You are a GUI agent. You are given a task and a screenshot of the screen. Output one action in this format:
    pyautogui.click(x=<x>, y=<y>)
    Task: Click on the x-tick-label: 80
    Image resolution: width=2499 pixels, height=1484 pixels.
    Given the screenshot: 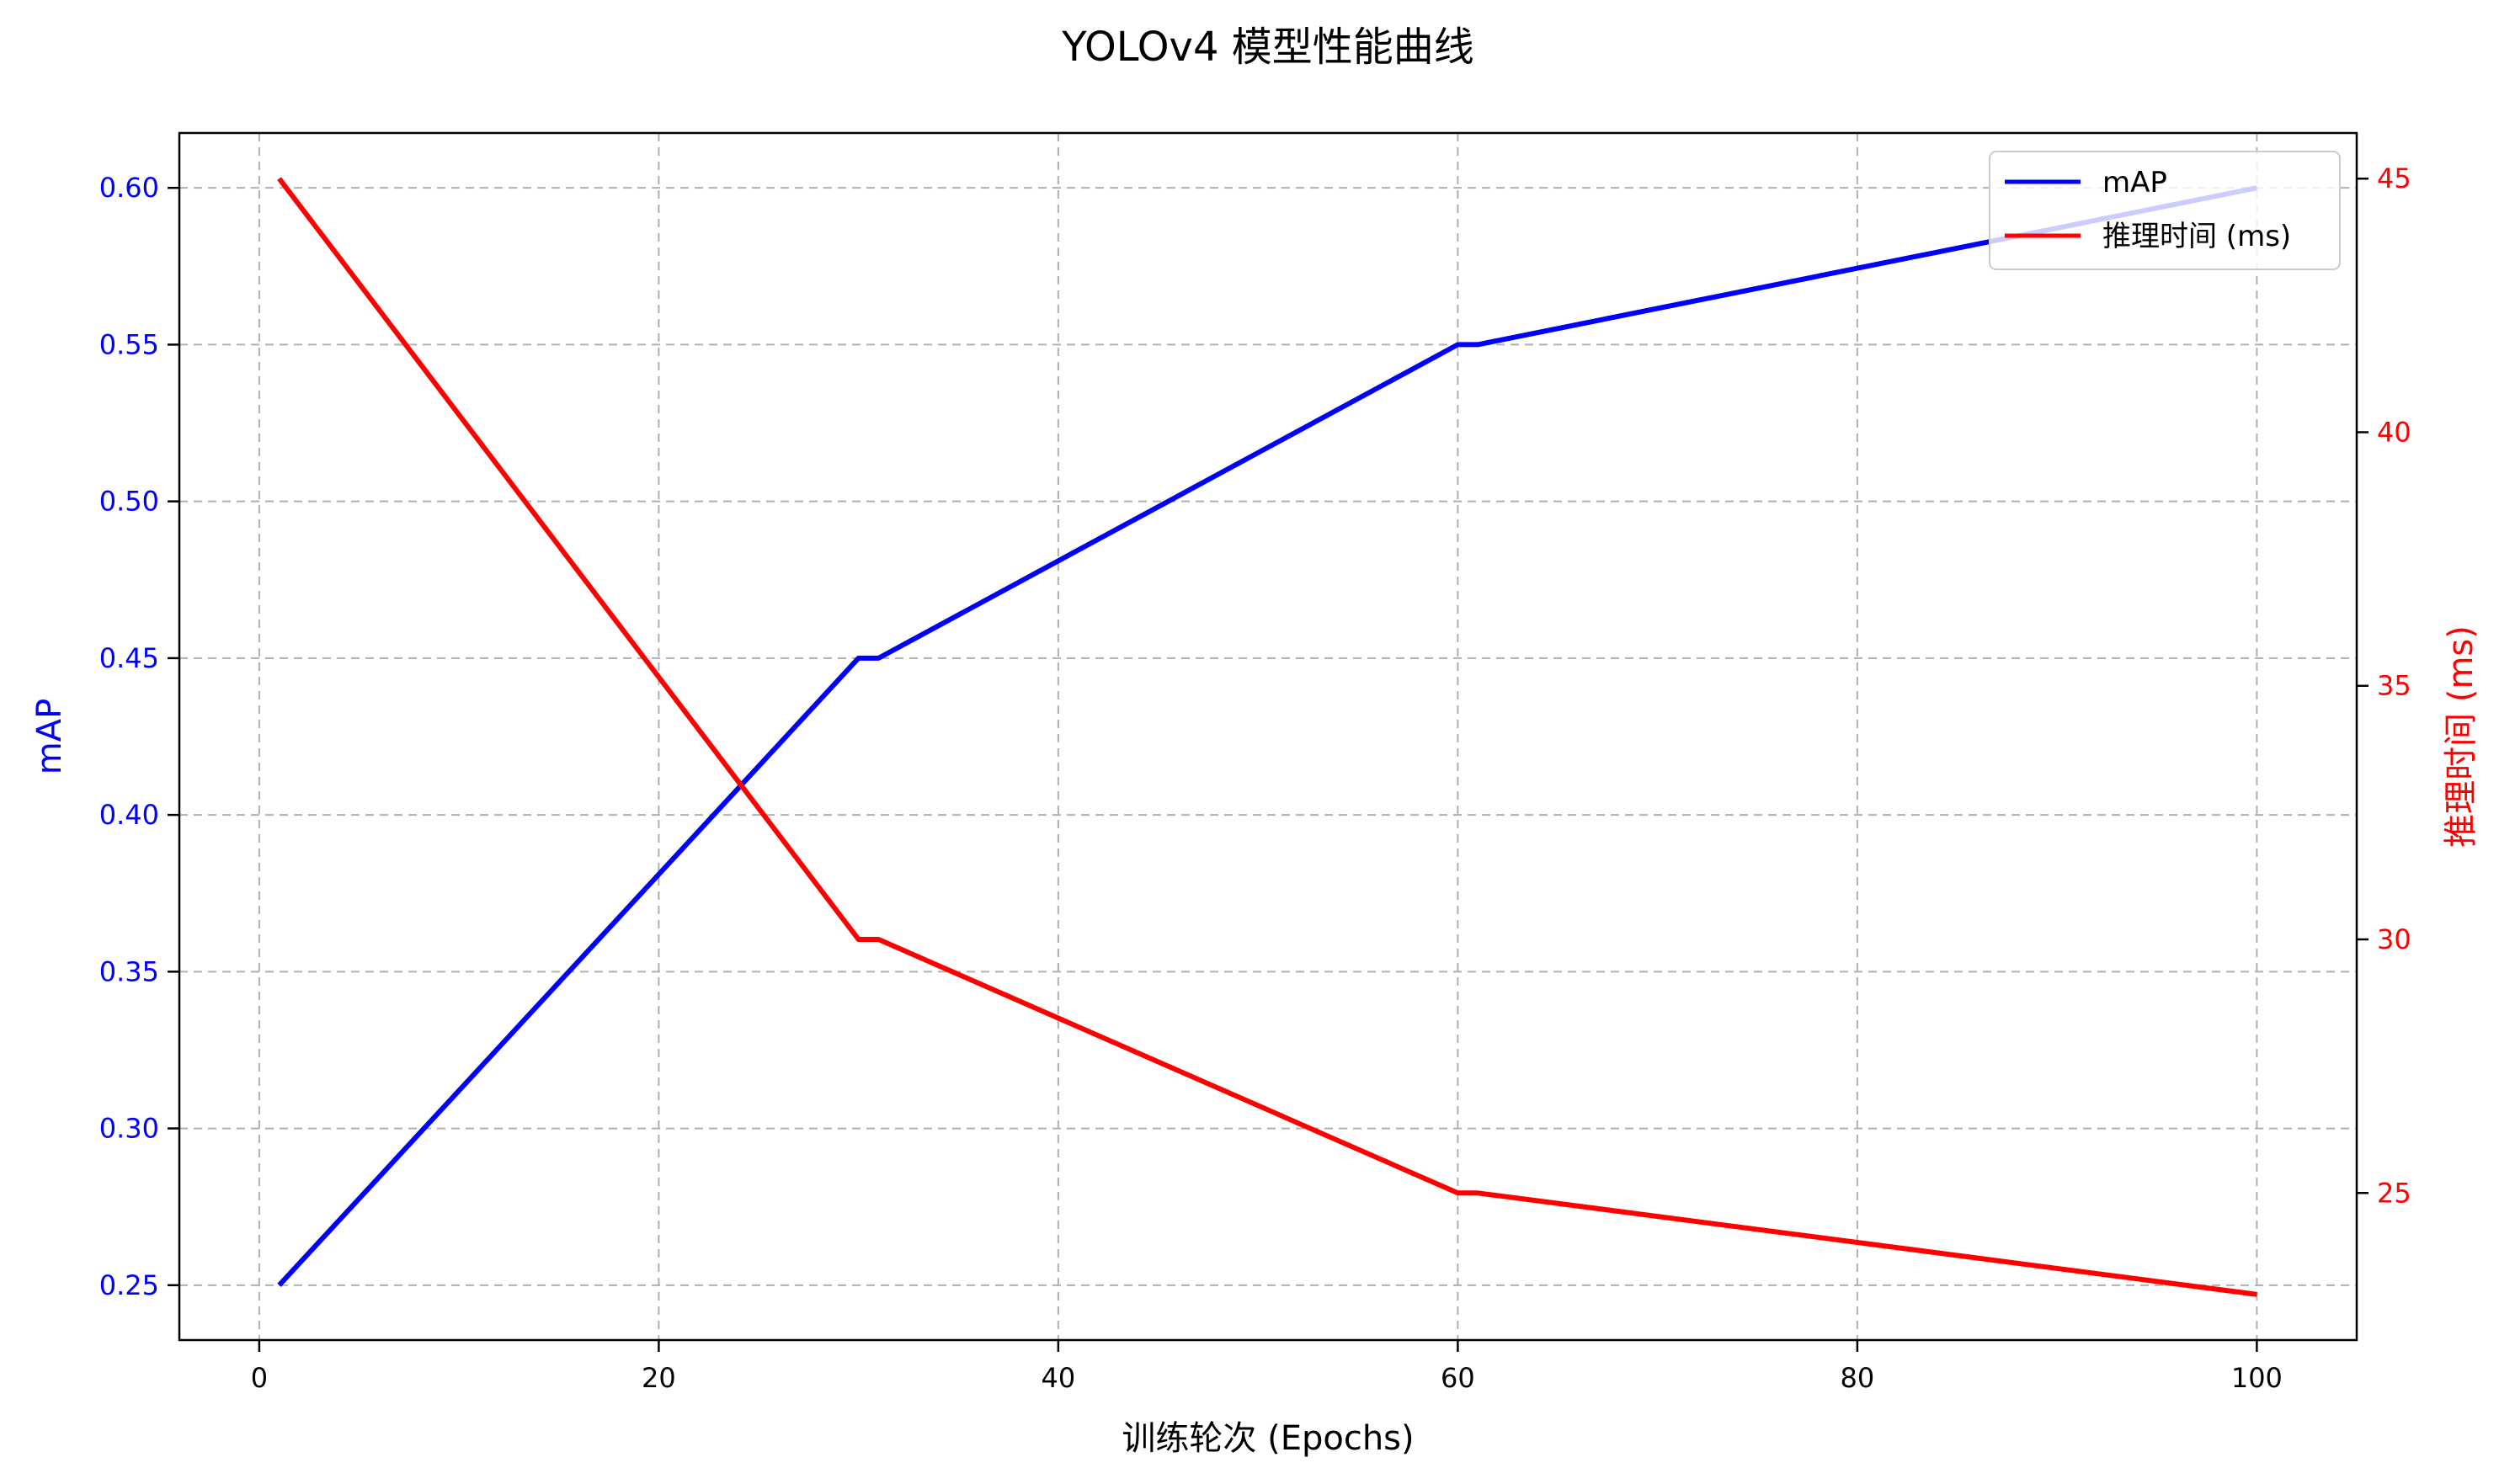 What is the action you would take?
    pyautogui.click(x=1858, y=1378)
    